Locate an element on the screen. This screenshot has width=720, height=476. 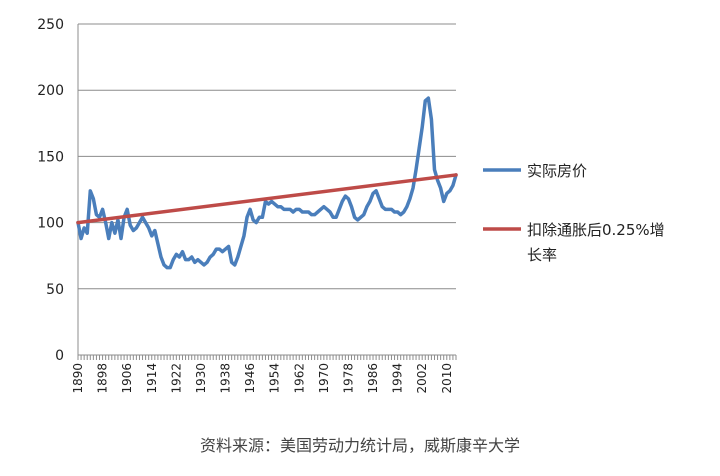
x-tick-label: 1978 is located at coordinates (348, 378).